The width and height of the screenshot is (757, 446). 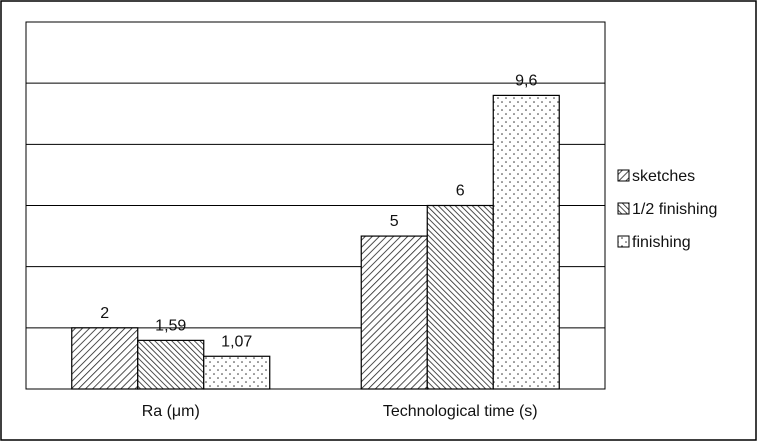 What do you see at coordinates (674, 209) in the screenshot?
I see `legend-label: 1/2 finishing` at bounding box center [674, 209].